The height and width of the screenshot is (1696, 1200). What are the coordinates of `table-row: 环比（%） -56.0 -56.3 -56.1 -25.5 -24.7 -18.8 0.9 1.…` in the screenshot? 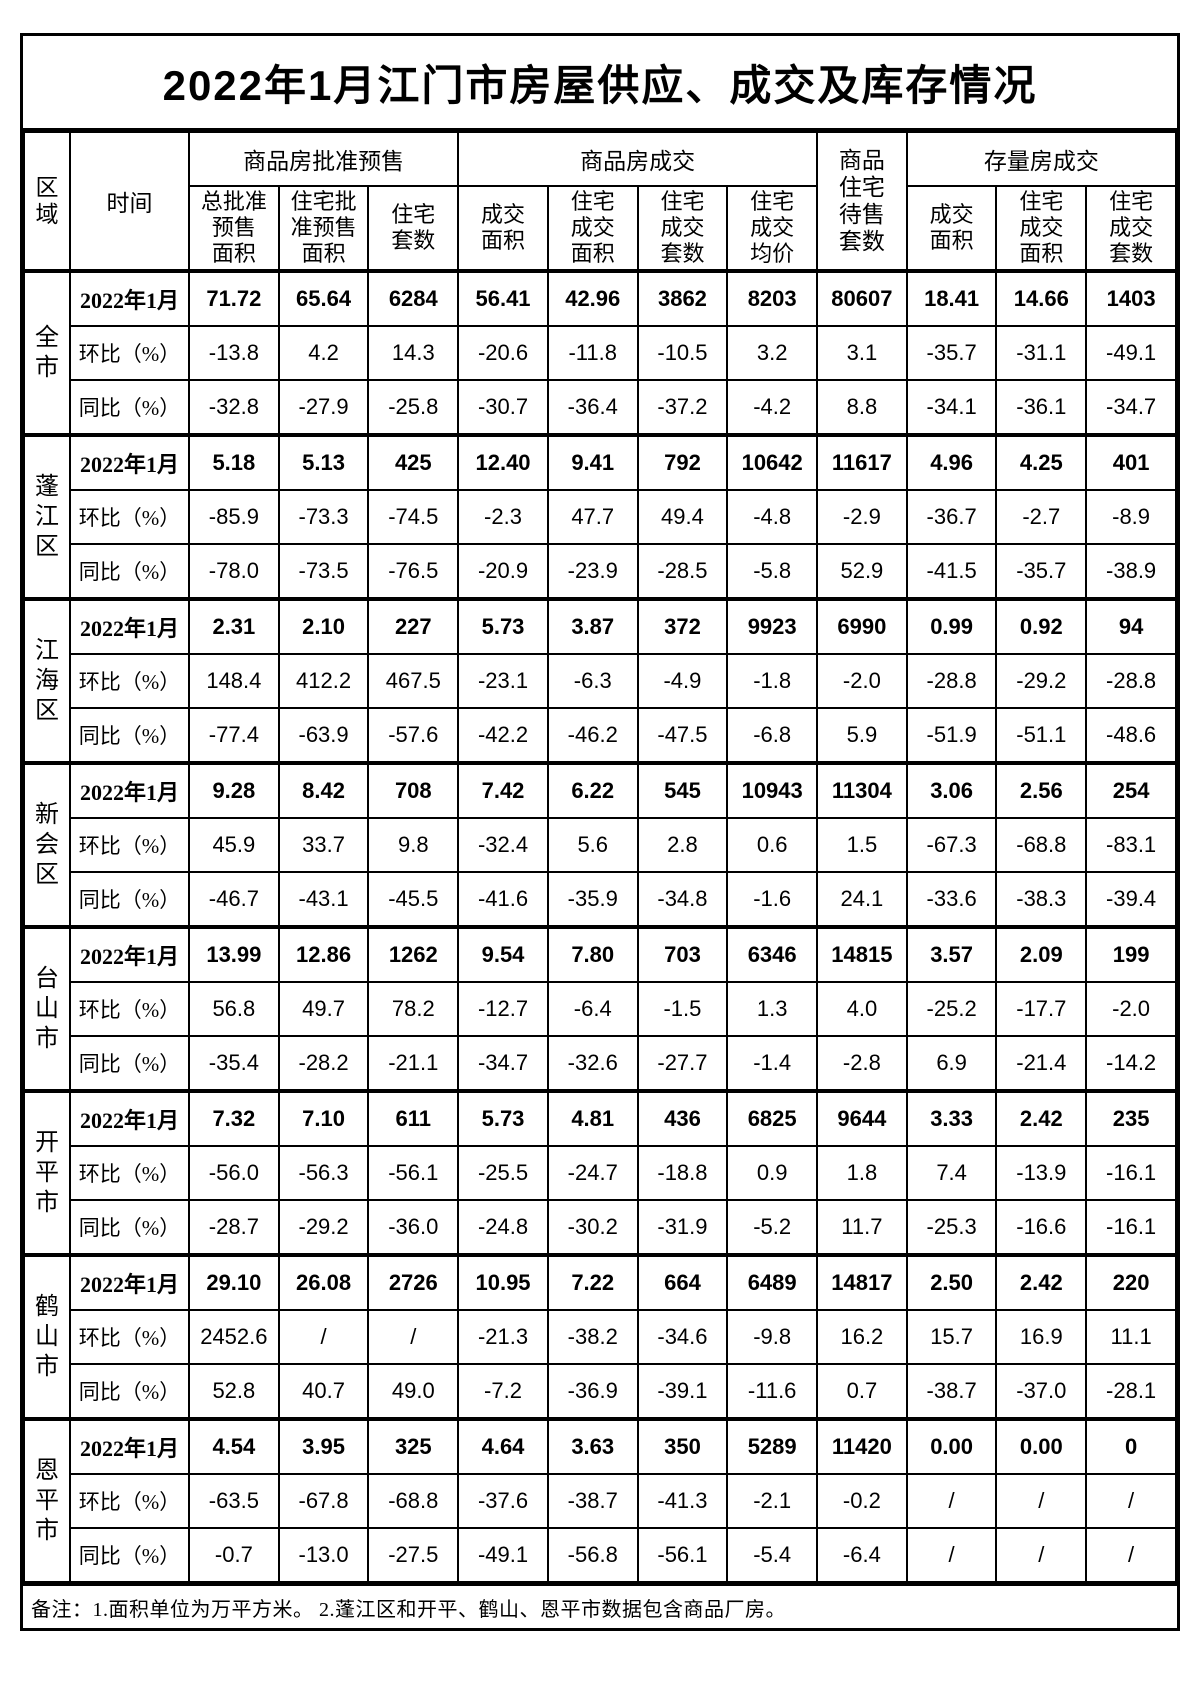 It's located at (600, 1173).